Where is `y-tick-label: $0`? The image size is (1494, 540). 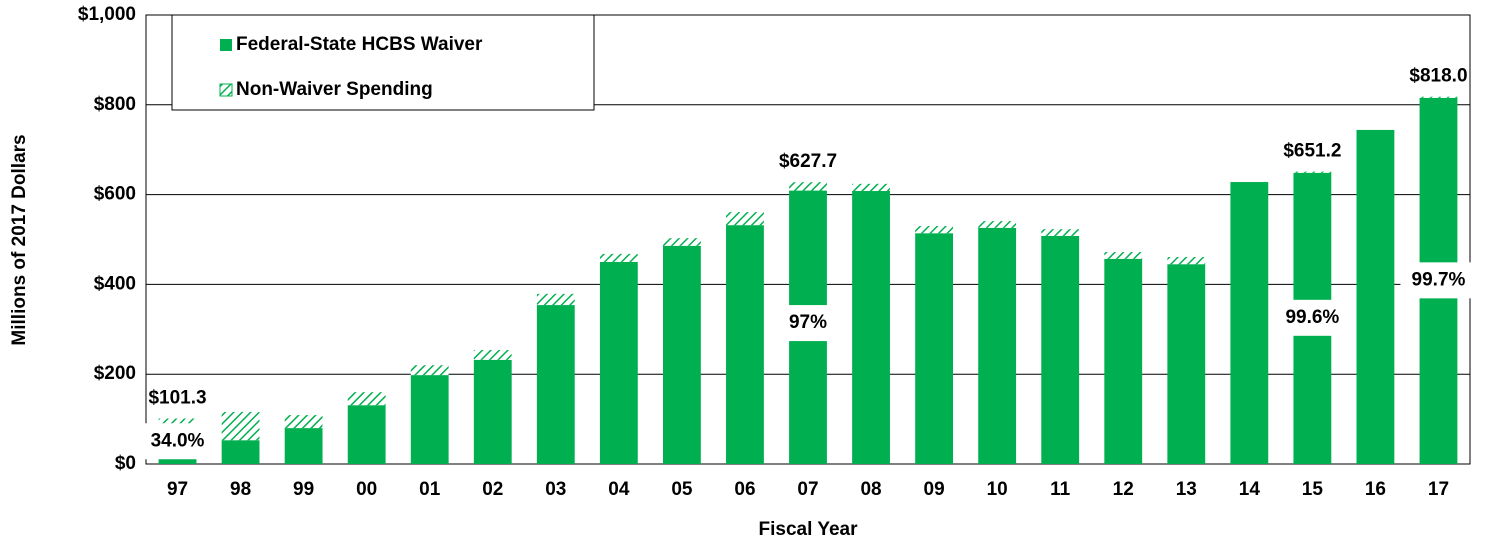
y-tick-label: $0 is located at coordinates (125, 463).